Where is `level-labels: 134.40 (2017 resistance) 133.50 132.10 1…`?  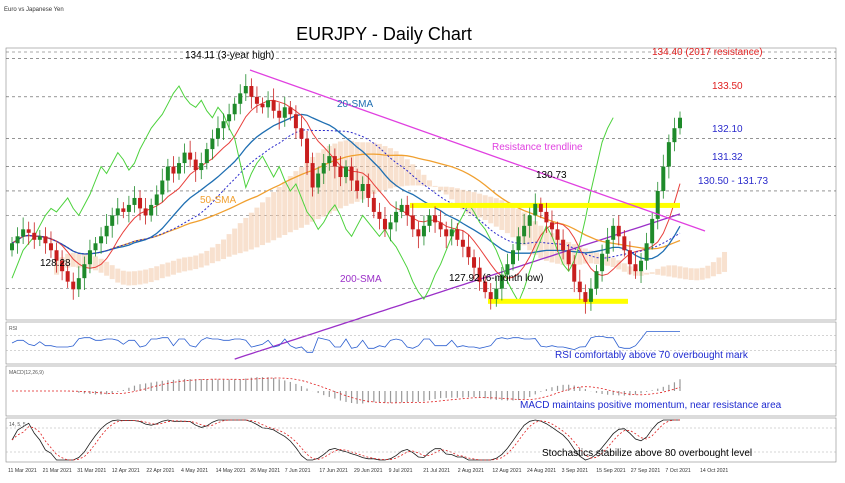 level-labels: 134.40 (2017 resistance) 133.50 132.10 1… is located at coordinates (710, 117).